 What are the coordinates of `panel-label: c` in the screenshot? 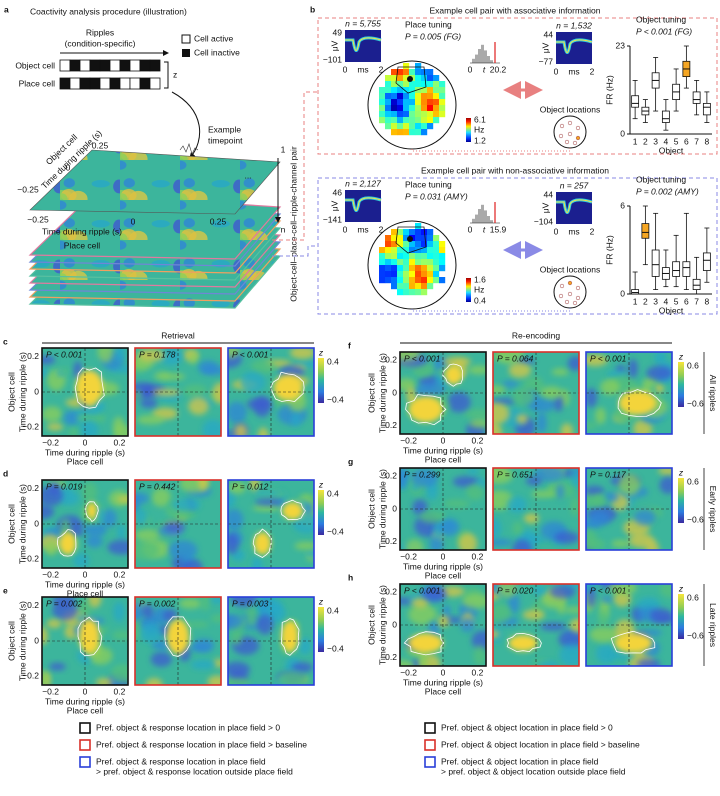 It's located at (5, 341).